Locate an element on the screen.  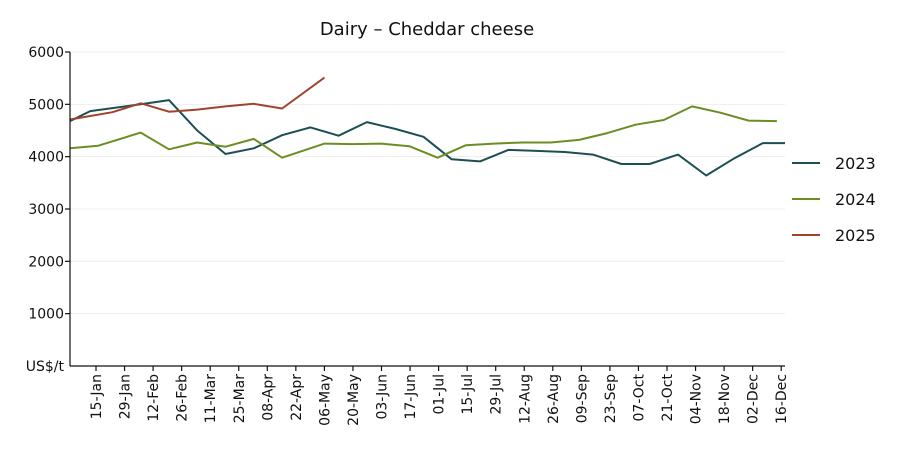
legend-label-2023: 2023 is located at coordinates (855, 163).